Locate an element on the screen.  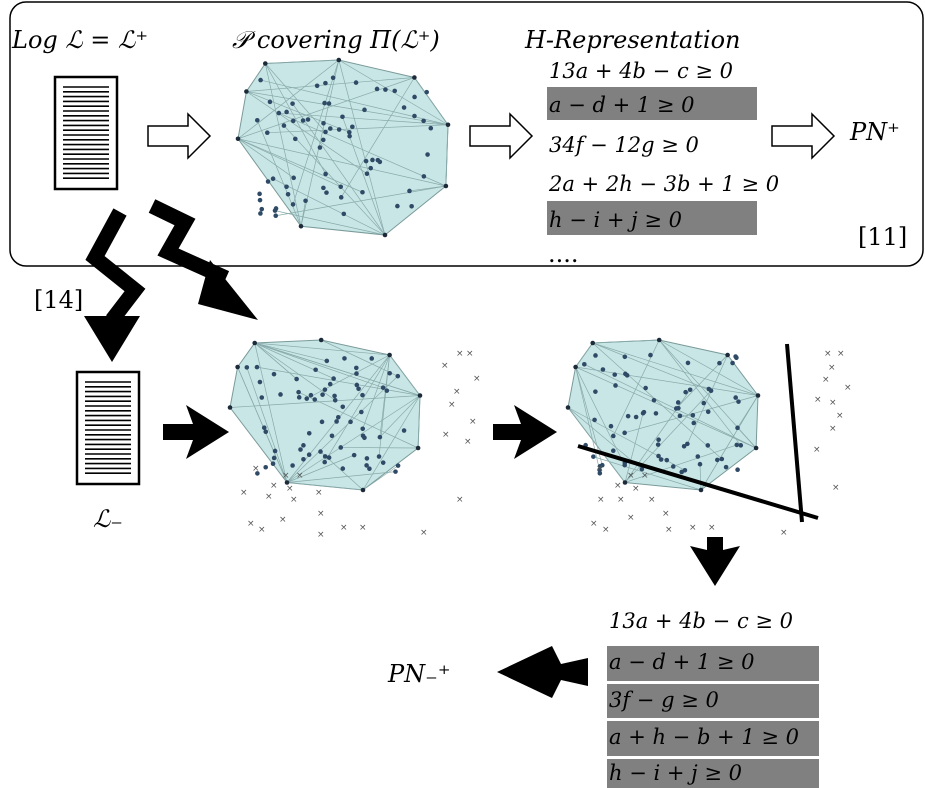
bottom-constraint: 3f − g ≥ 0 is located at coordinates (664, 700).